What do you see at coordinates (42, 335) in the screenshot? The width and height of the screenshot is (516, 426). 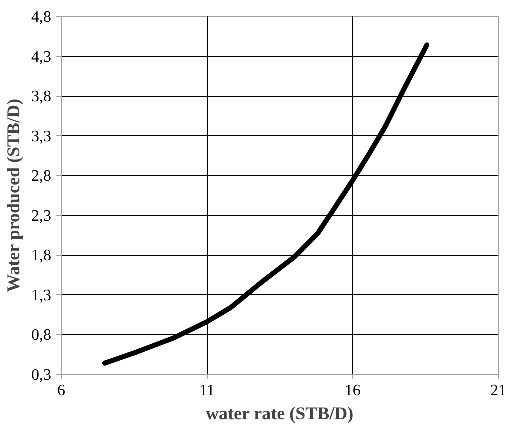 I see `y-tick-label: 0,8` at bounding box center [42, 335].